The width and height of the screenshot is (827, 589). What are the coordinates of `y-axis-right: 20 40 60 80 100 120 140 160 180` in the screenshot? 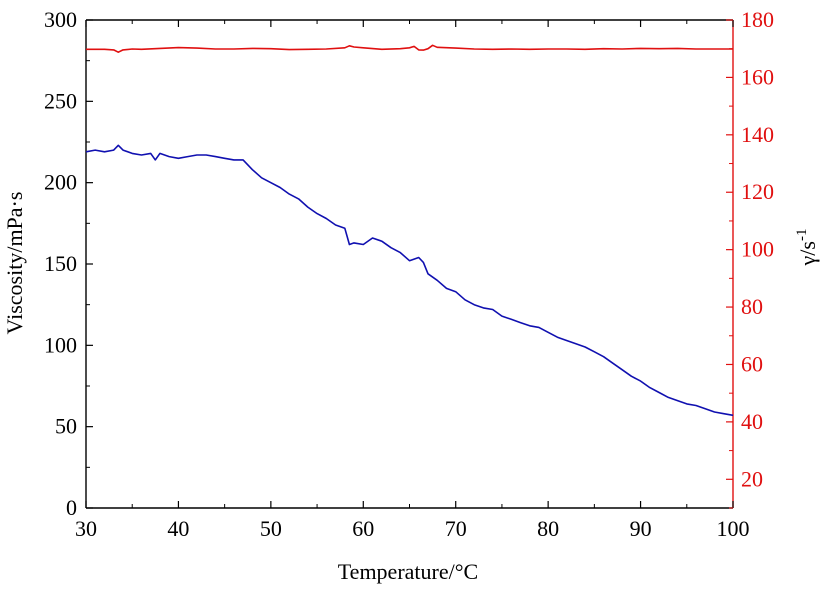 It's located at (750, 258).